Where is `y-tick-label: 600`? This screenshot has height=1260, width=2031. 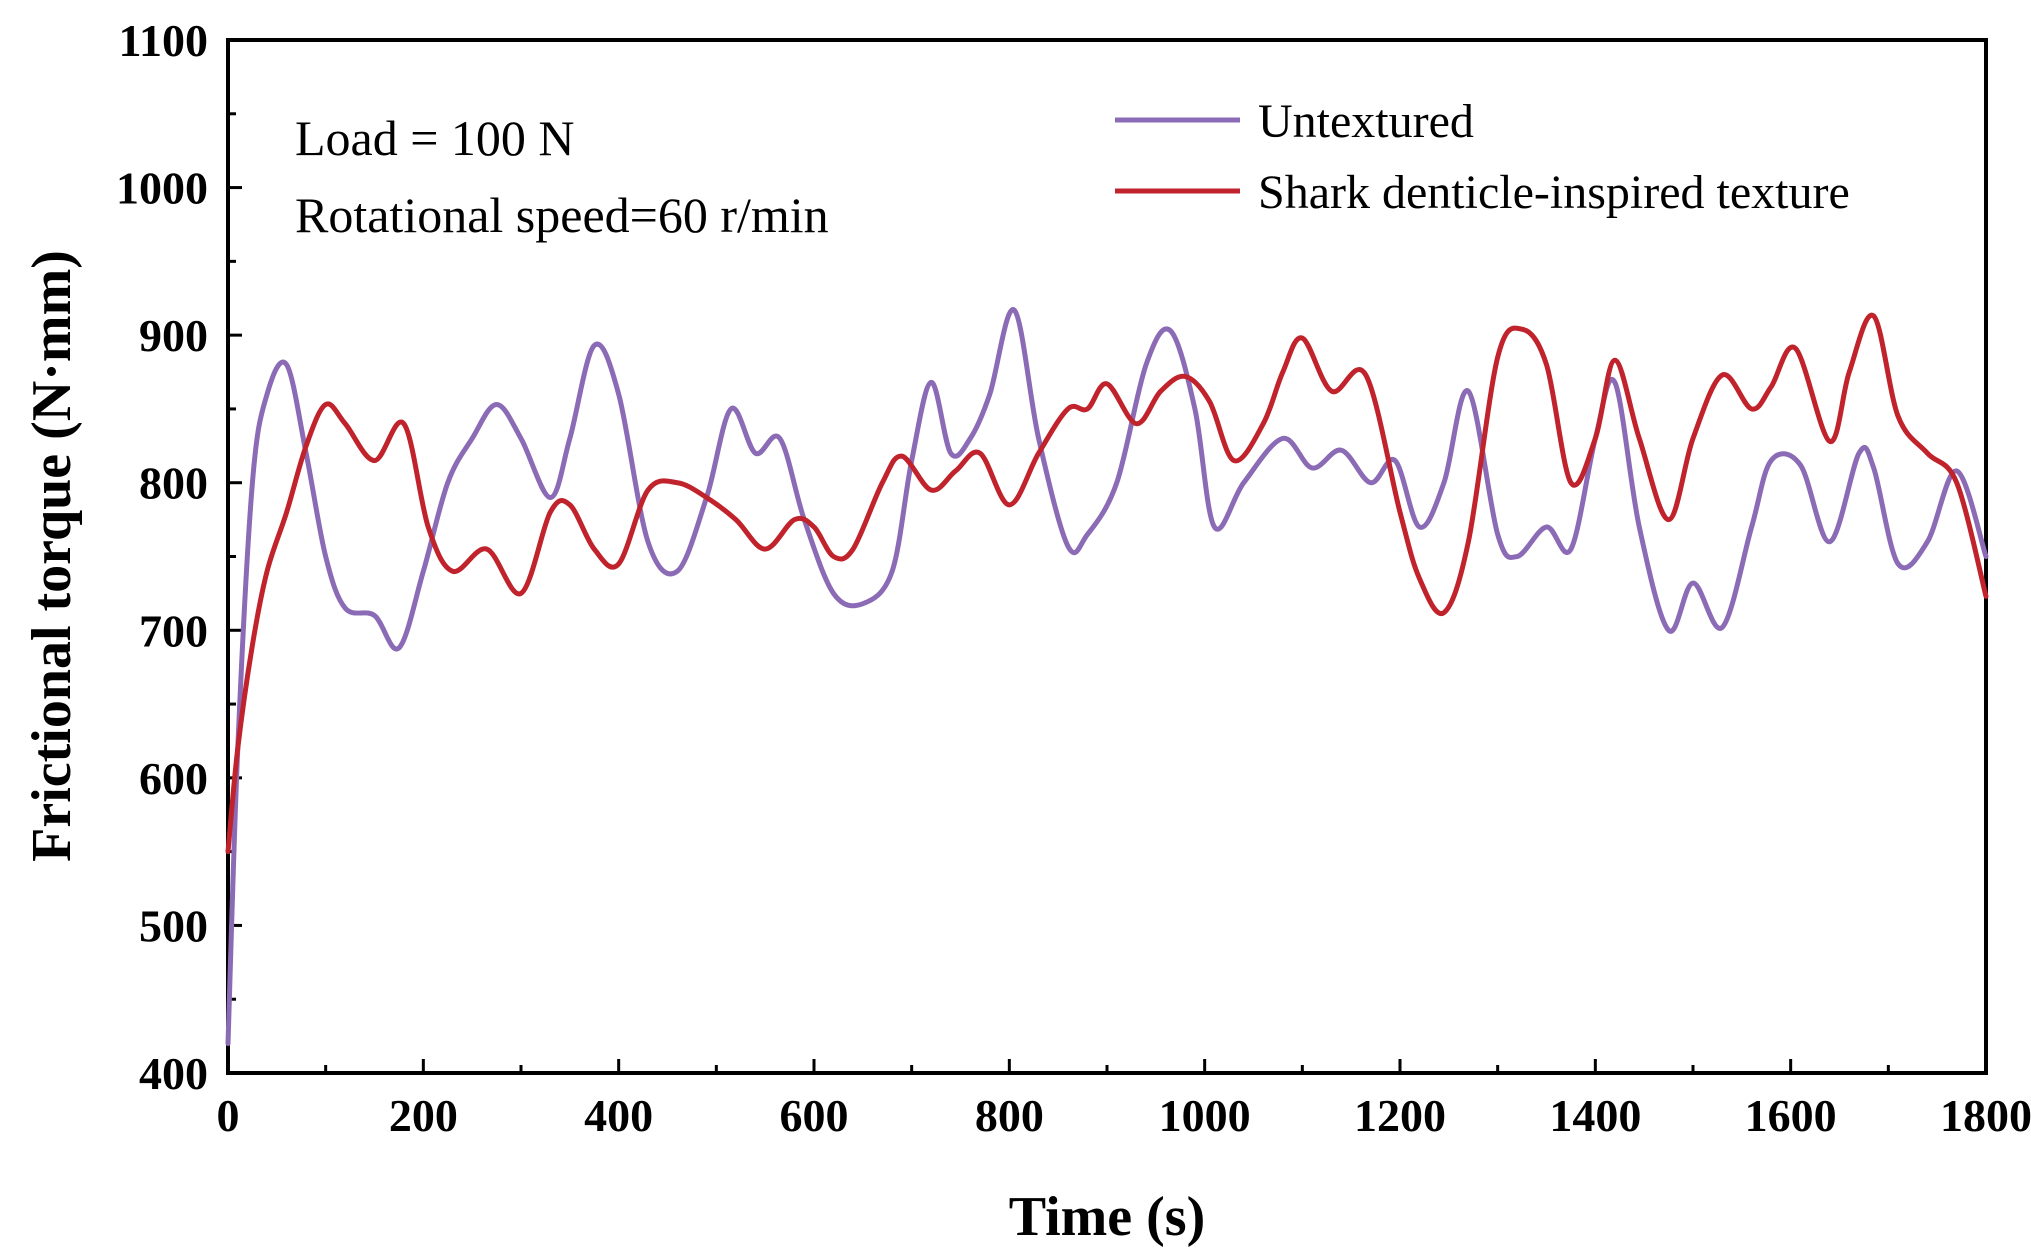
y-tick-label: 600 is located at coordinates (173, 778).